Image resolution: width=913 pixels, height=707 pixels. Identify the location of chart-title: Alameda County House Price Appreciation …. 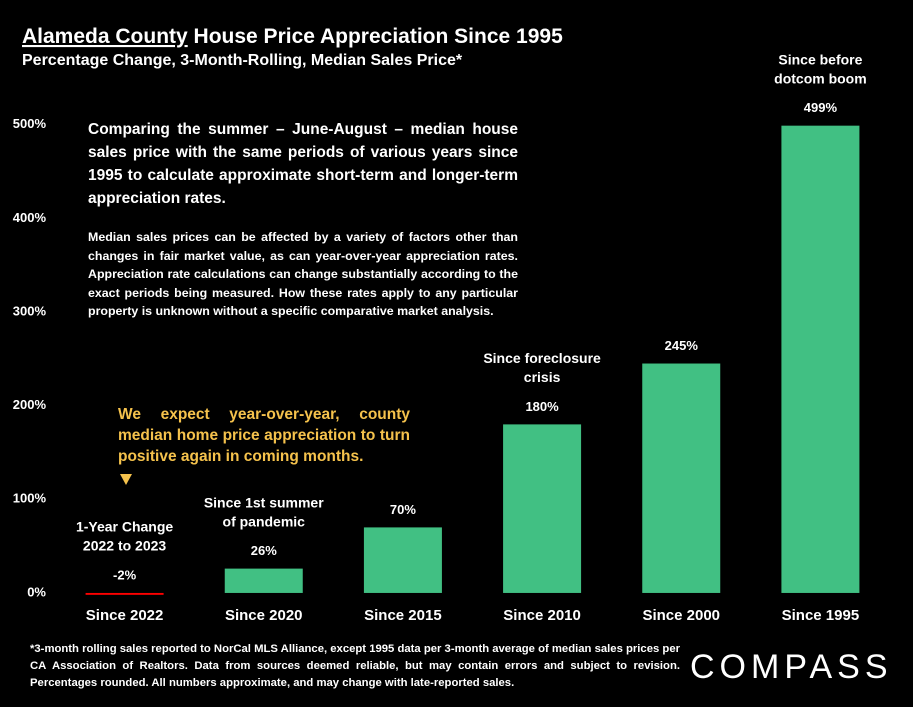
(292, 36).